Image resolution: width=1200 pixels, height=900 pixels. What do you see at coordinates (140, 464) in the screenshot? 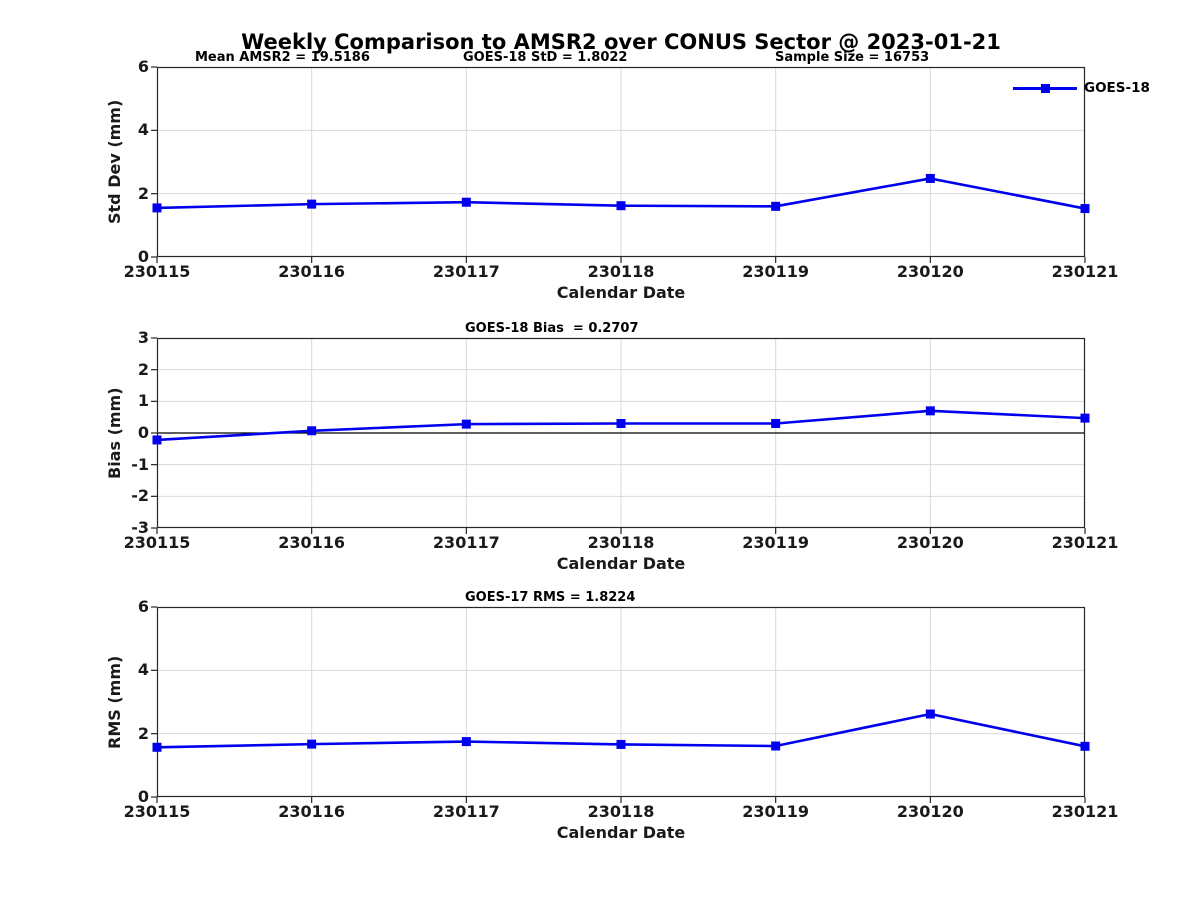
I see `y-tick-label: -1` at bounding box center [140, 464].